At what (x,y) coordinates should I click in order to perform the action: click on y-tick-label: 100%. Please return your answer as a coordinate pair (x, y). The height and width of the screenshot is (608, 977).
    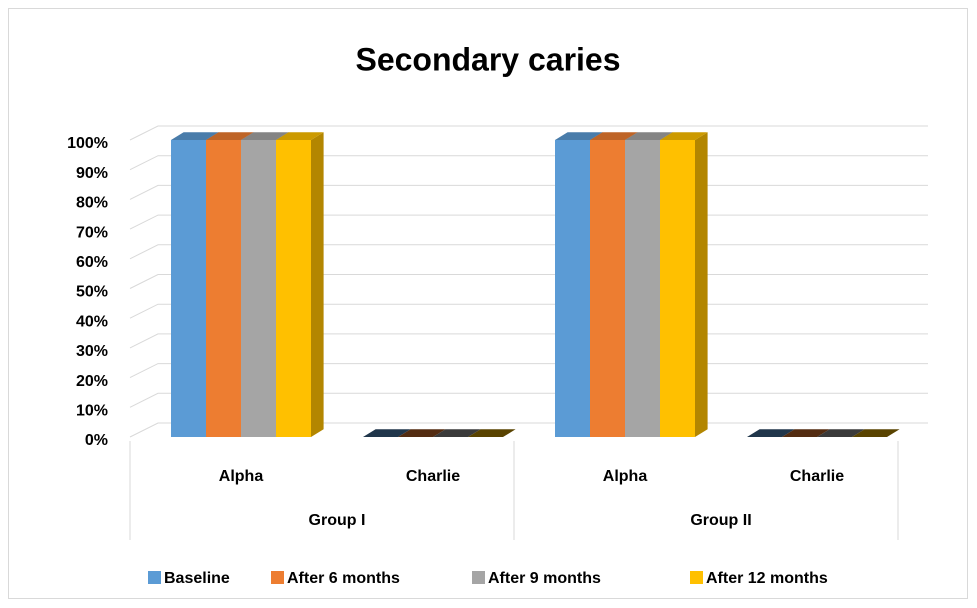
    Looking at the image, I should click on (87, 143).